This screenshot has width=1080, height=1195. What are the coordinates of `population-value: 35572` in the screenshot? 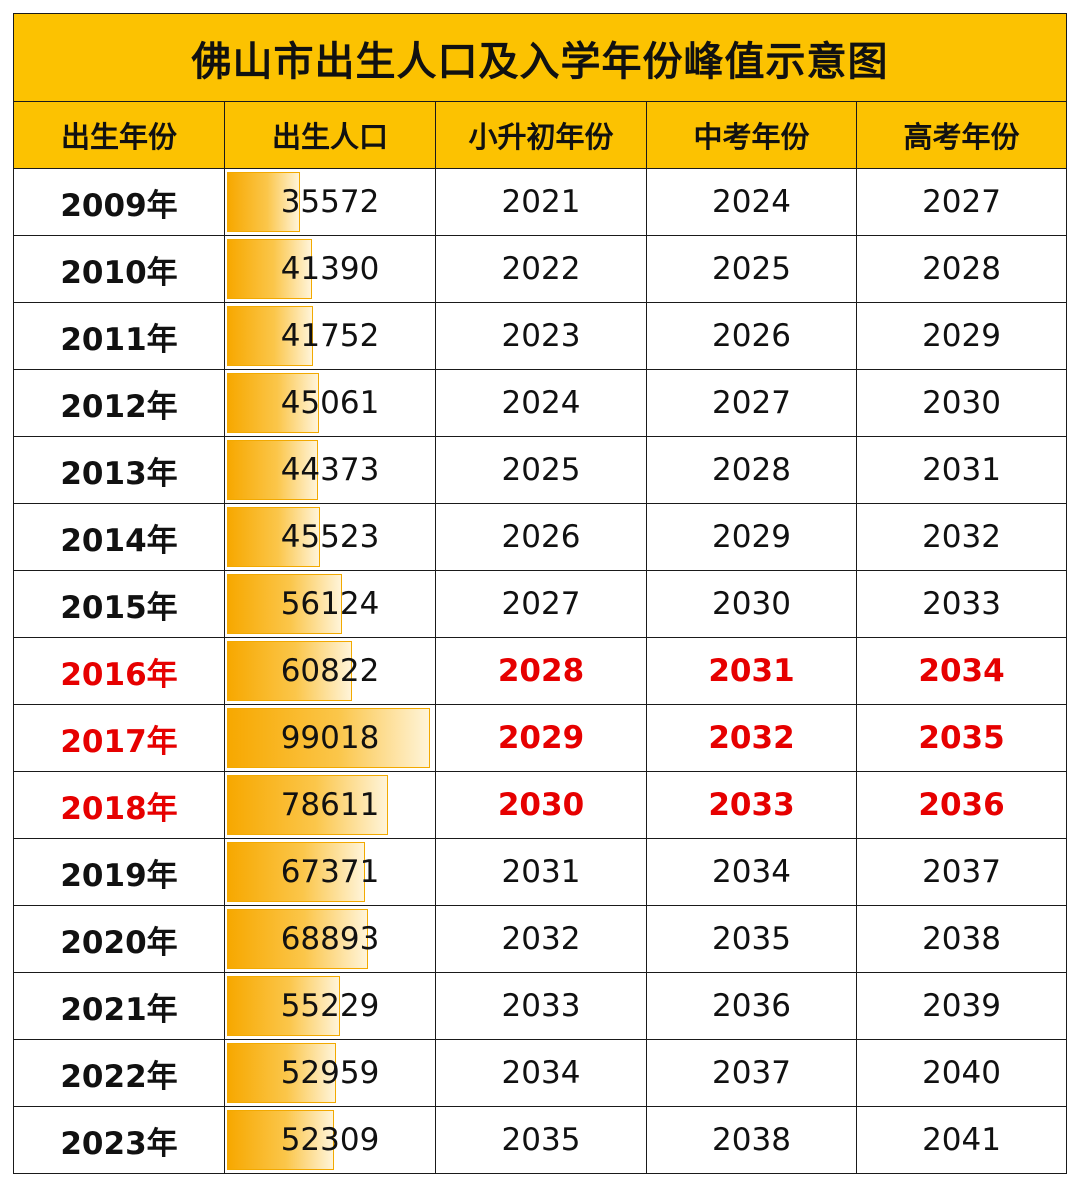 It's located at (330, 202).